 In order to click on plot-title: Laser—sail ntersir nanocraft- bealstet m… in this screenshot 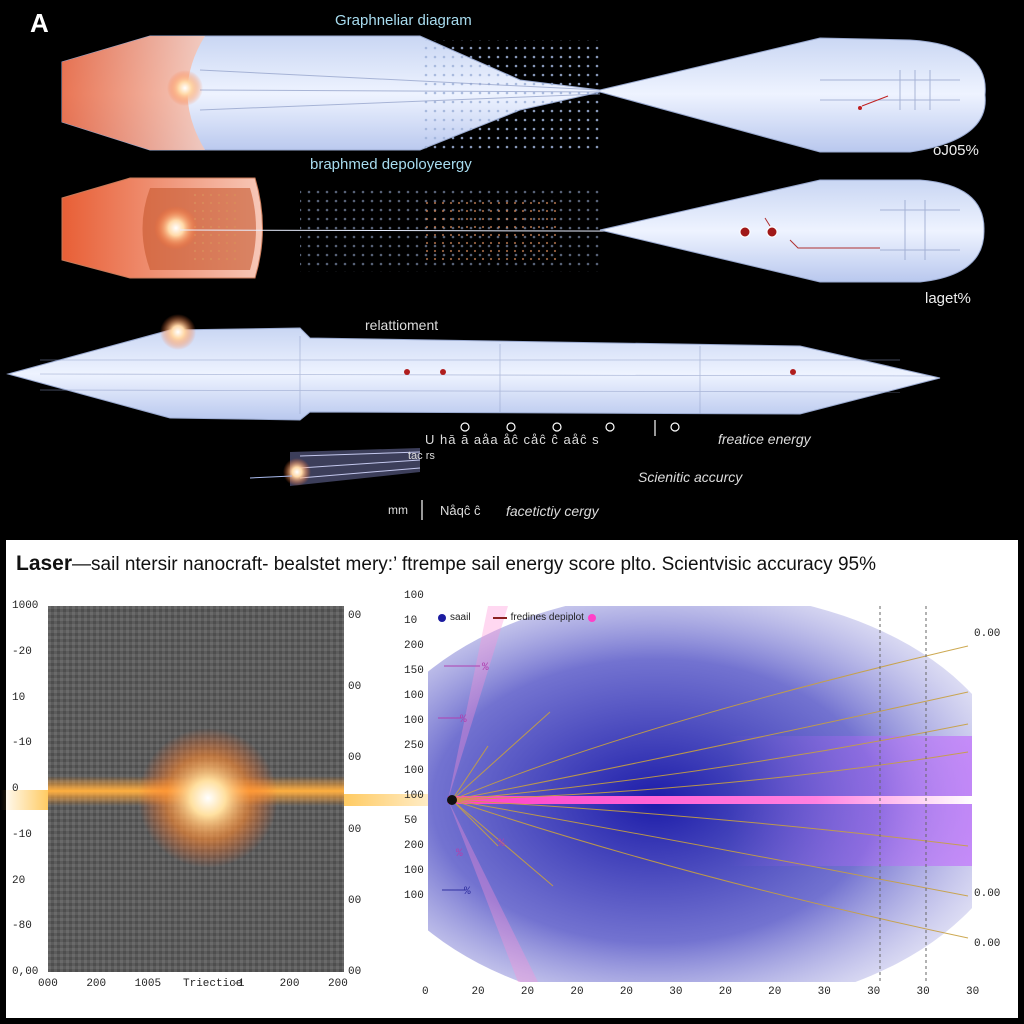, I will do `click(446, 564)`.